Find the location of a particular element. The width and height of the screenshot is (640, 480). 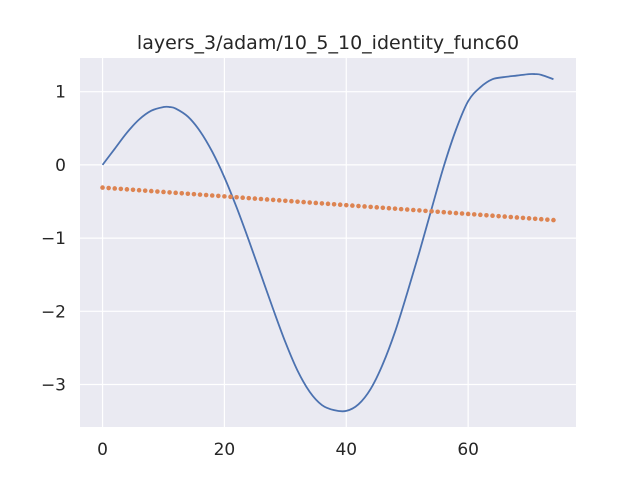

x-tick-label: 0 is located at coordinates (102, 450).